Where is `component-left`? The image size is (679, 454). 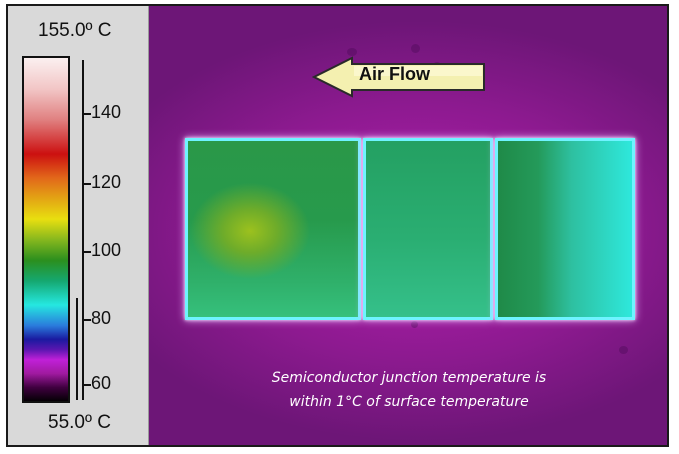 component-left is located at coordinates (273, 229).